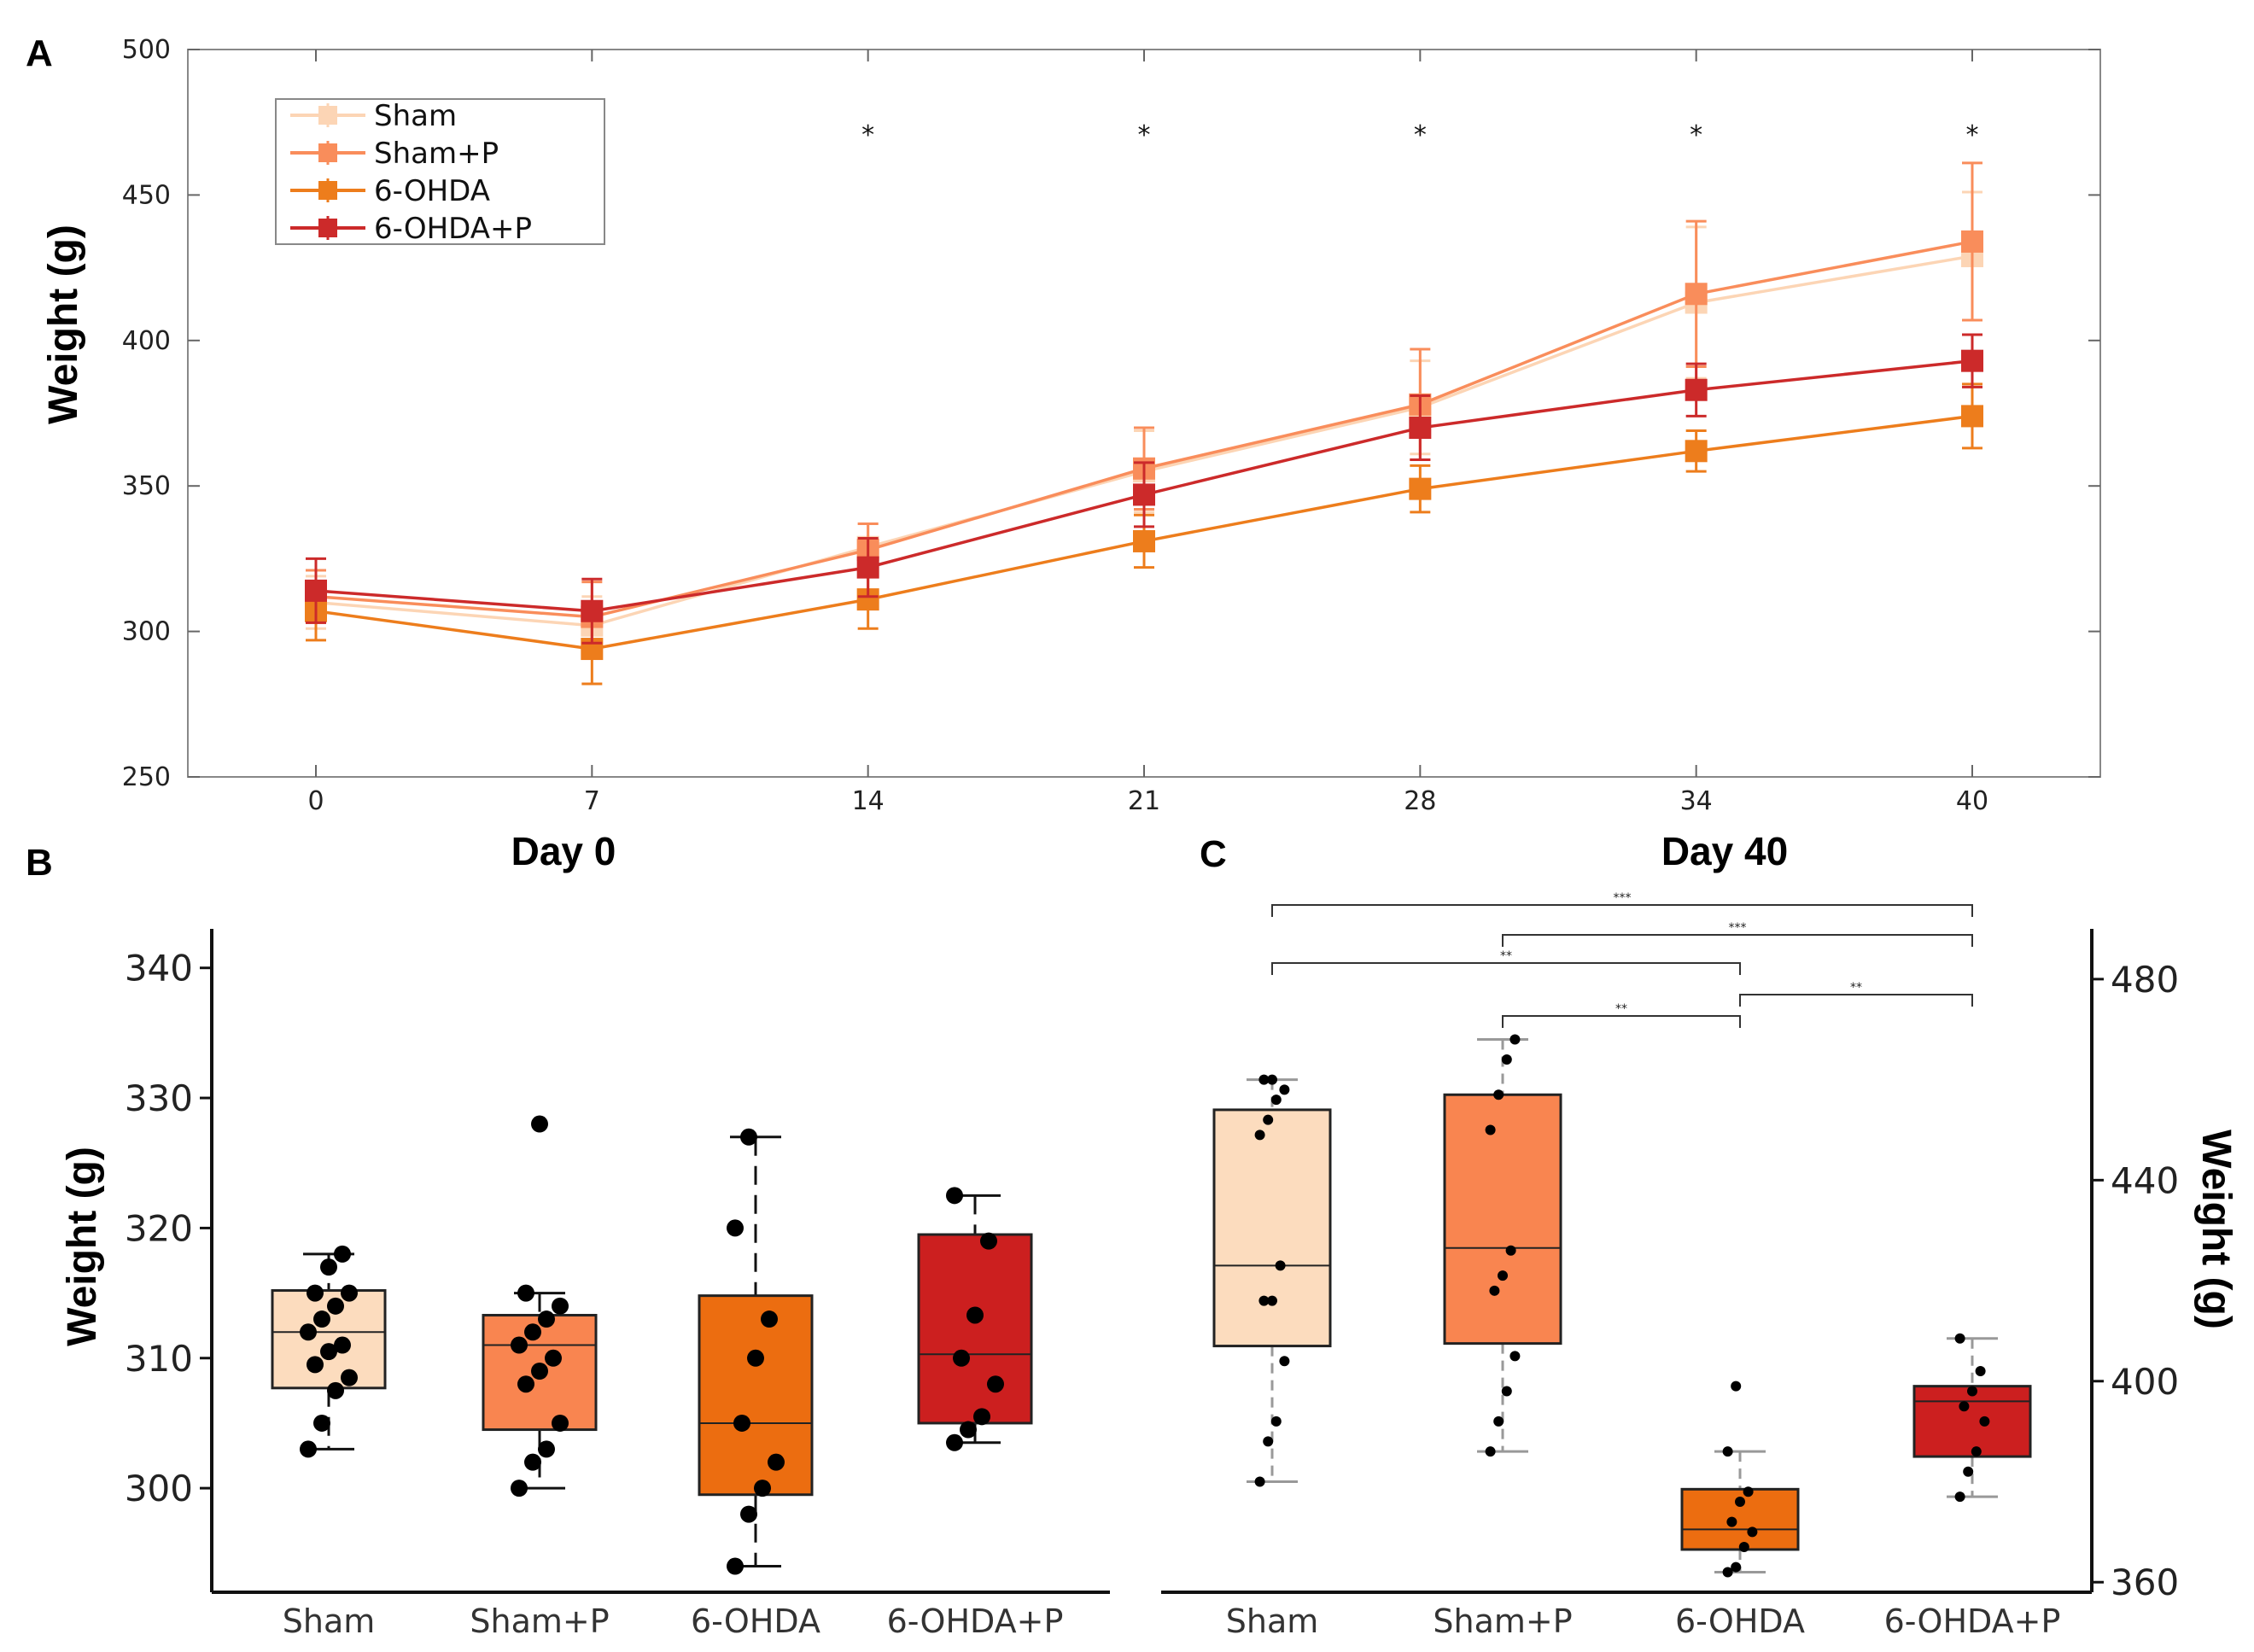  What do you see at coordinates (1724, 851) in the screenshot?
I see `panel-c-title: Day 40` at bounding box center [1724, 851].